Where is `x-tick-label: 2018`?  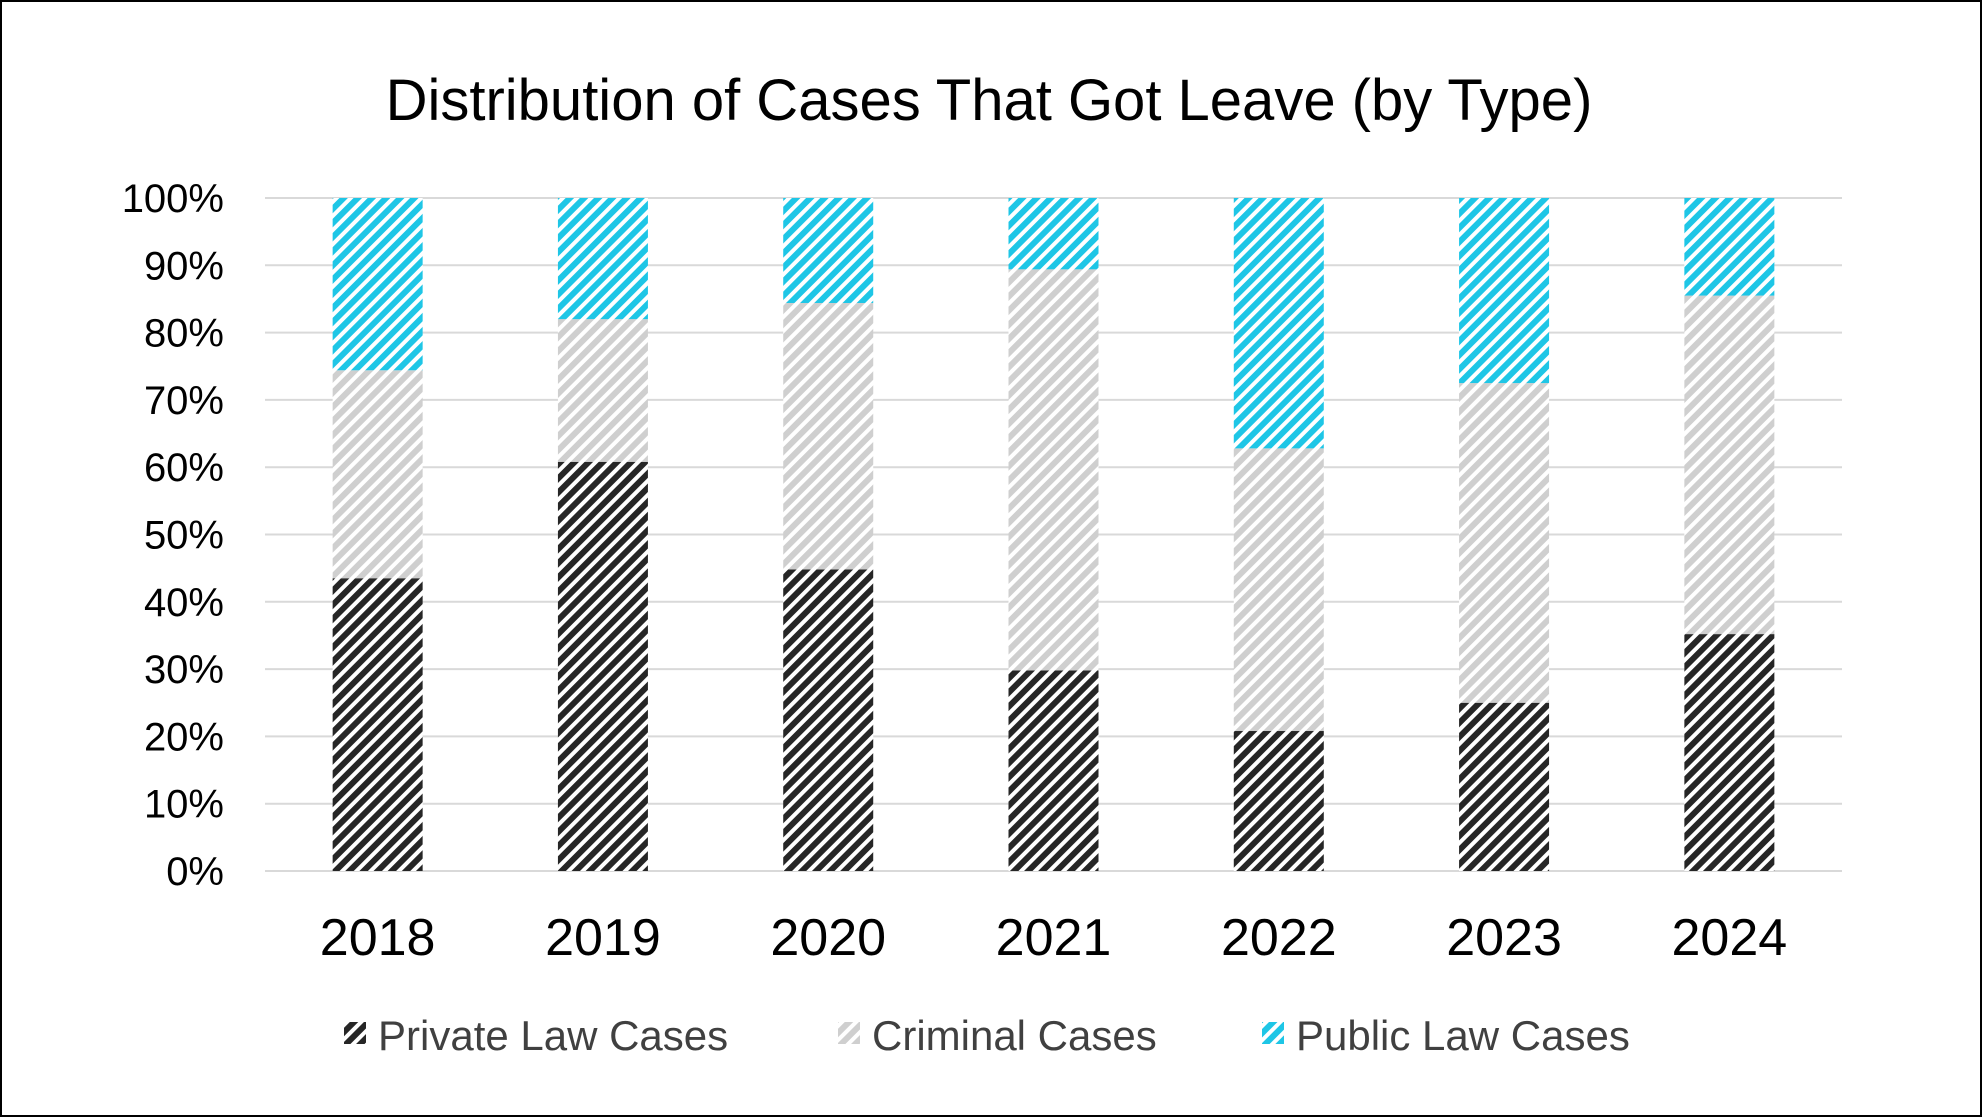
x-tick-label: 2018 is located at coordinates (378, 938).